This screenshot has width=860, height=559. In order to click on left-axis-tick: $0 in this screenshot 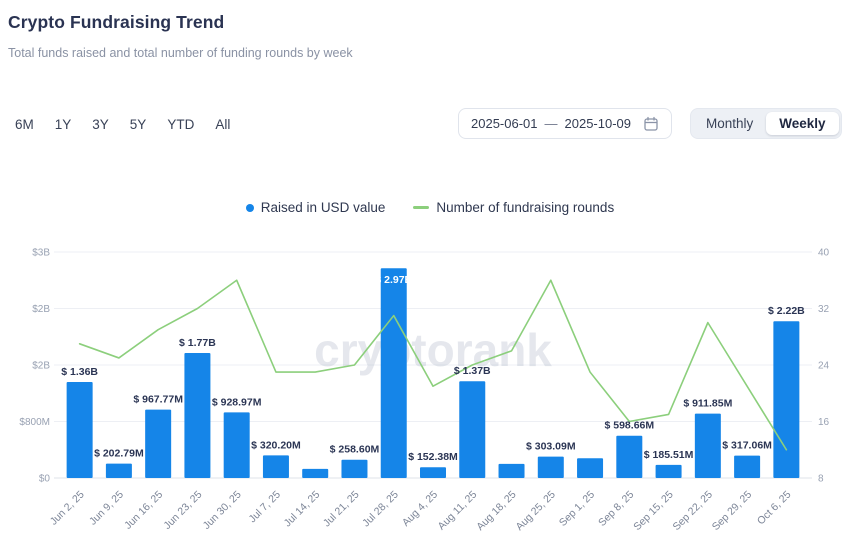, I will do `click(45, 479)`.